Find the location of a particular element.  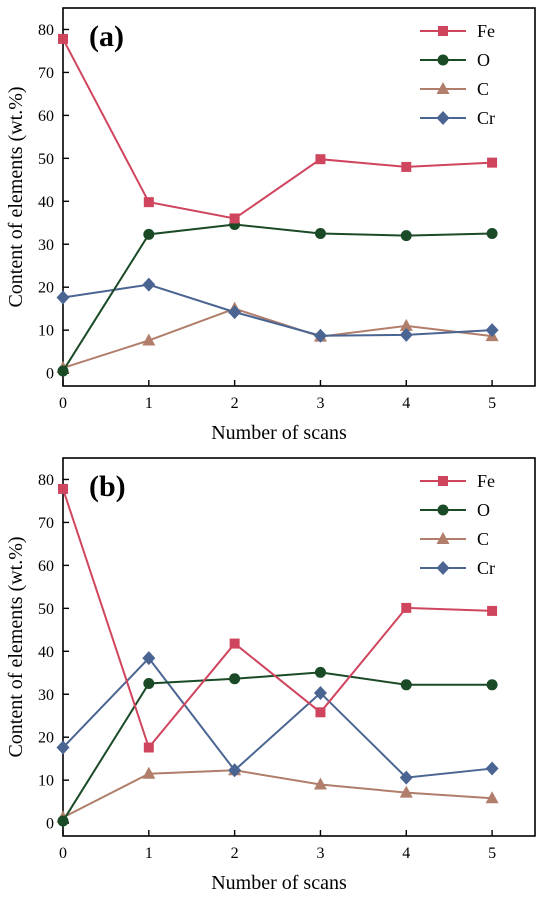

legend-item-fe: Fe is located at coordinates (457, 481).